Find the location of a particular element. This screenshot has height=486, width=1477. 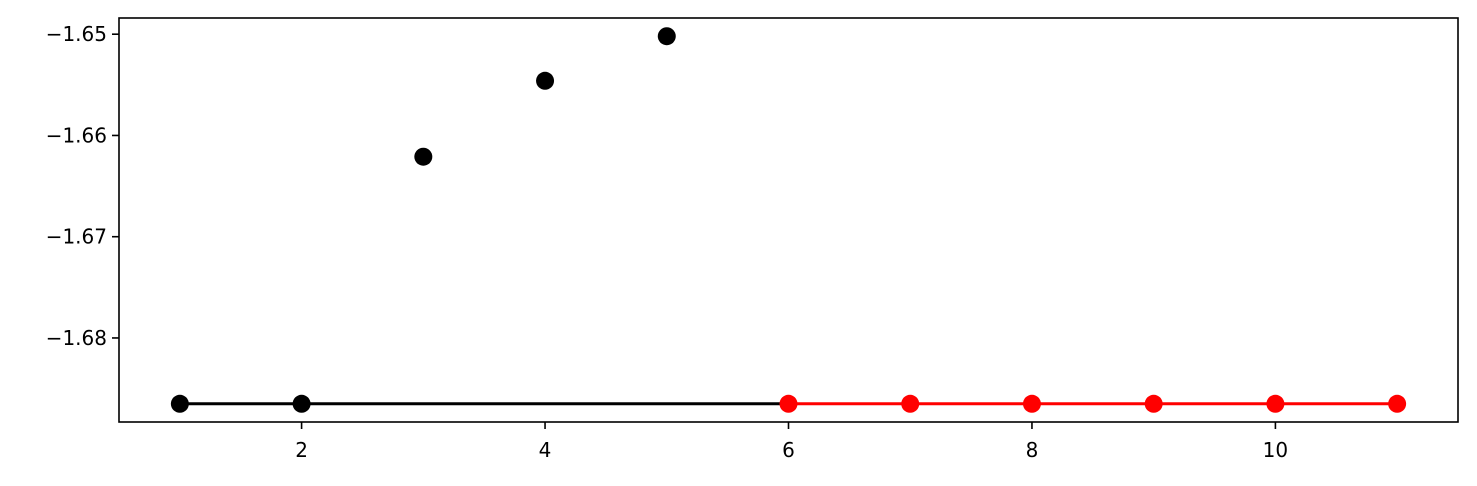

y-tick-label: −1.67 is located at coordinates (76, 237).